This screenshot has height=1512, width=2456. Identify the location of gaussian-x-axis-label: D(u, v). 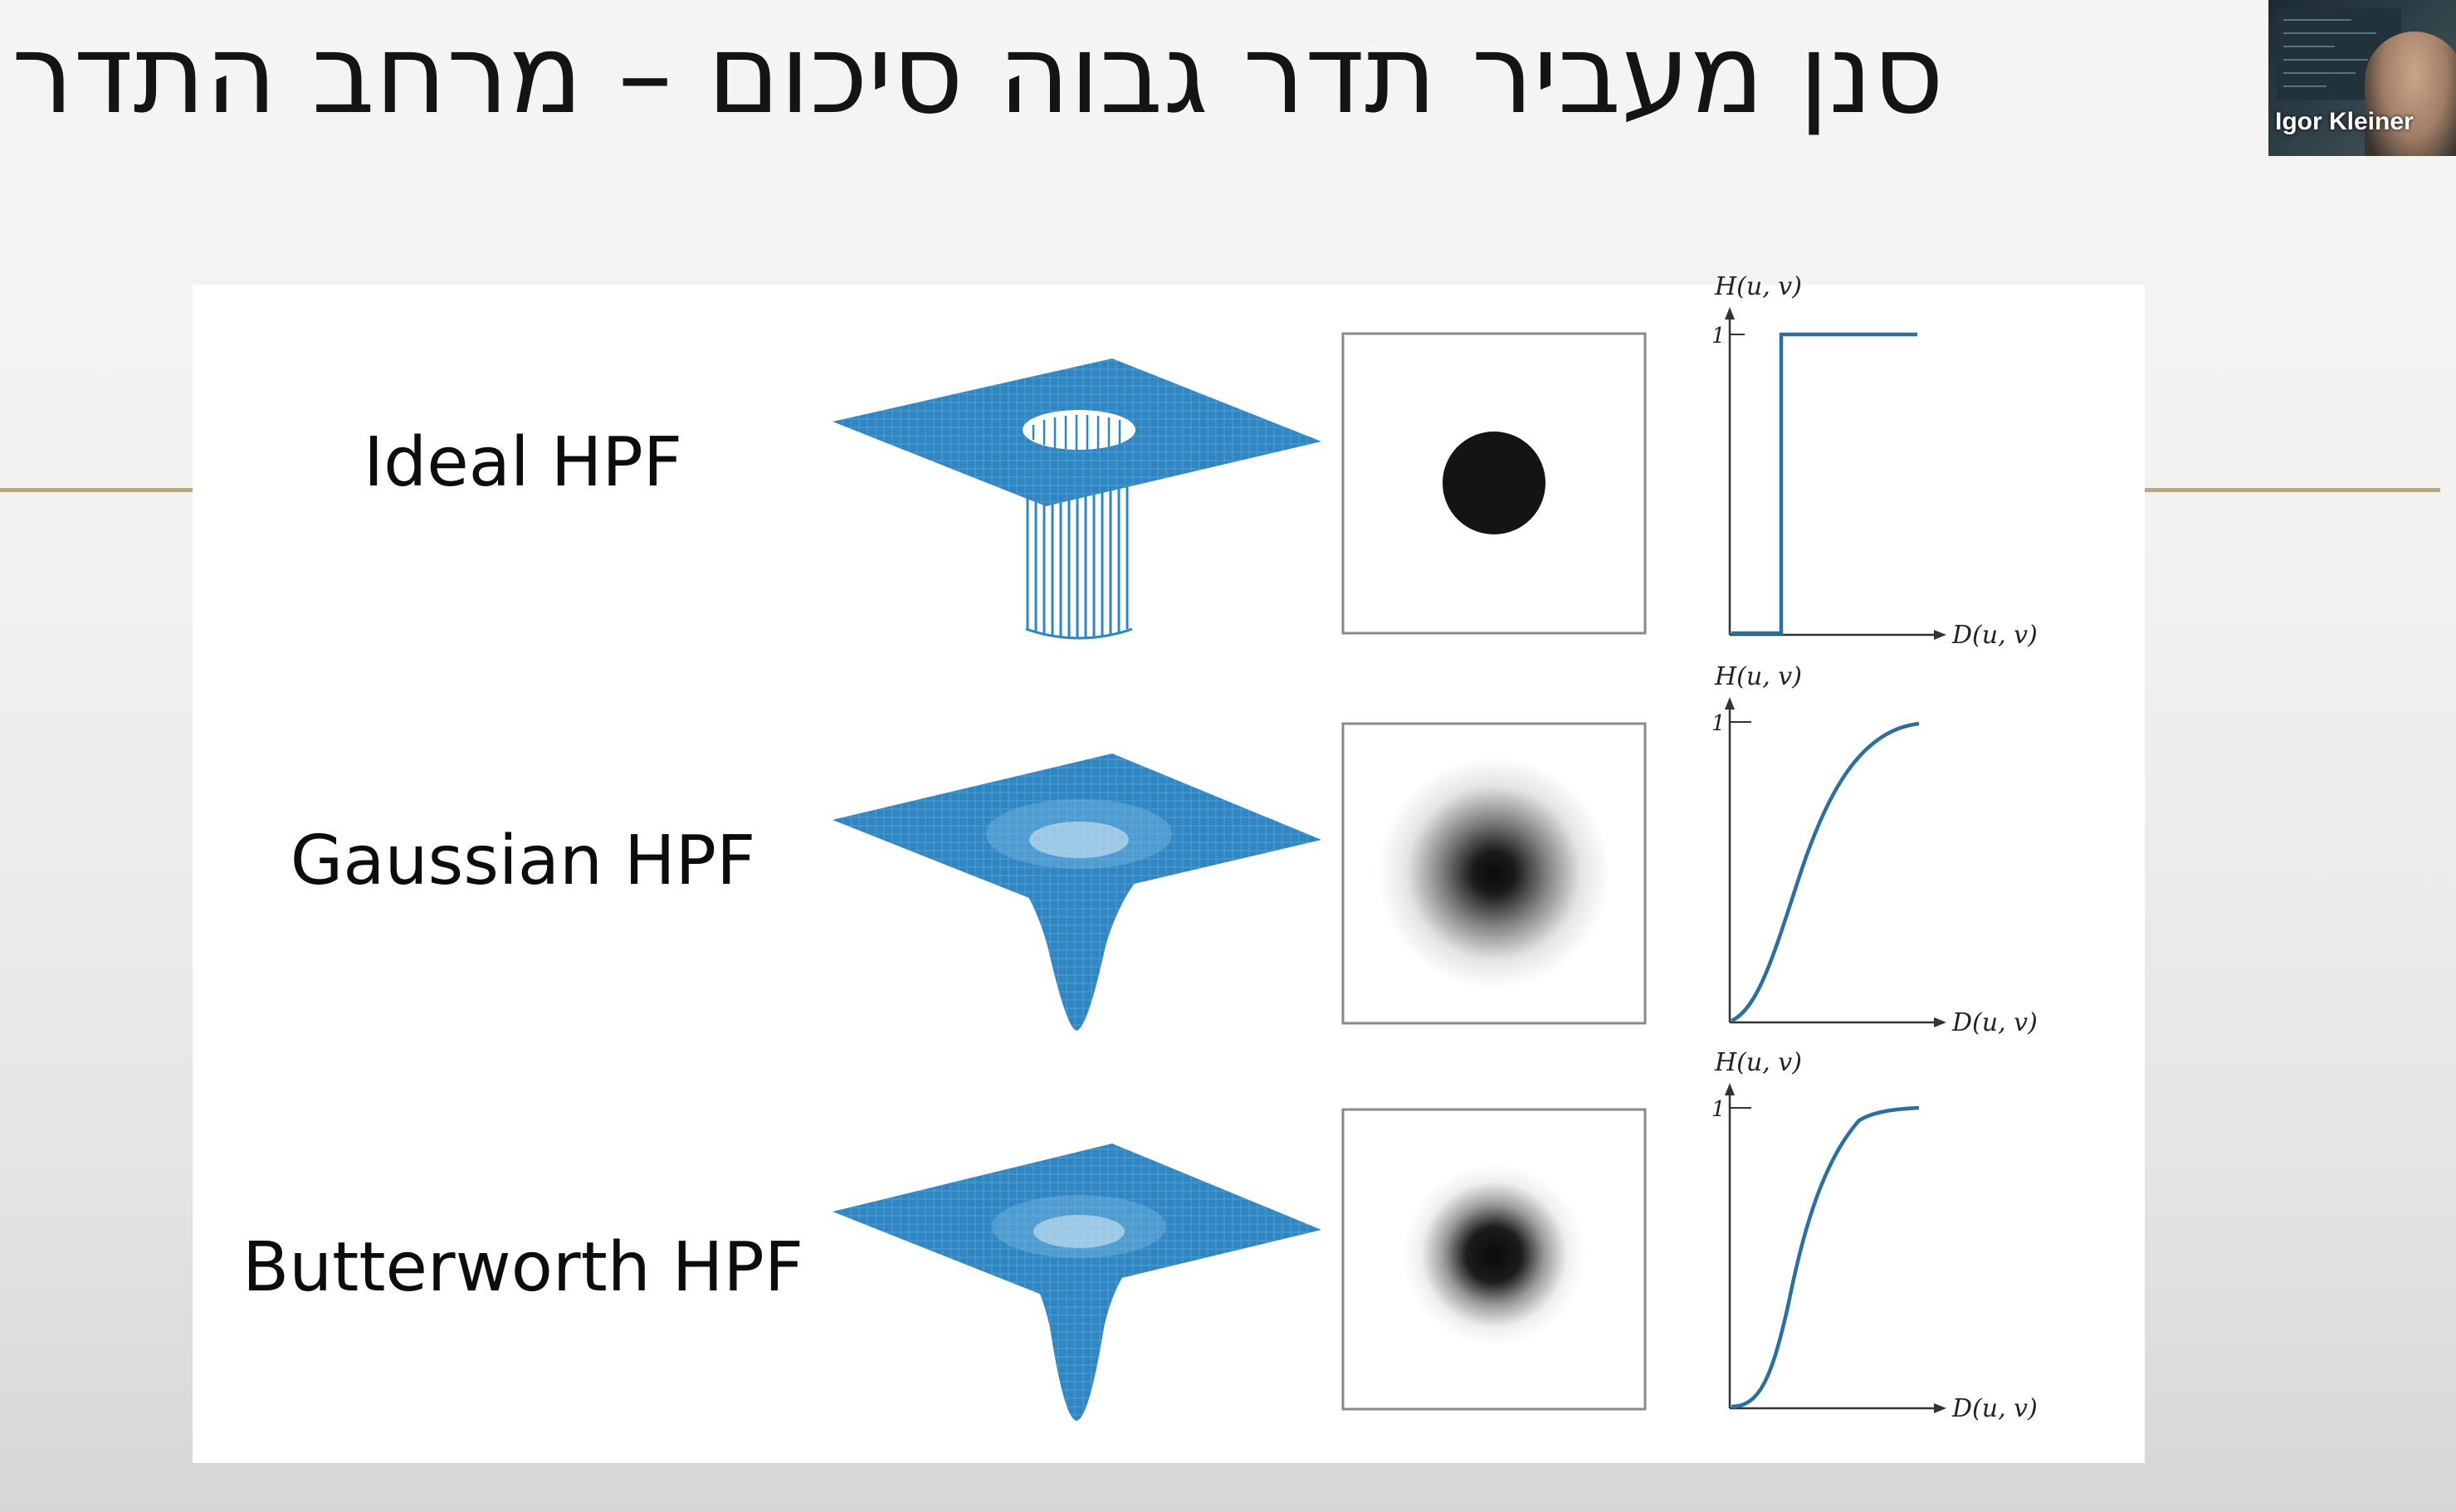
(1995, 1022).